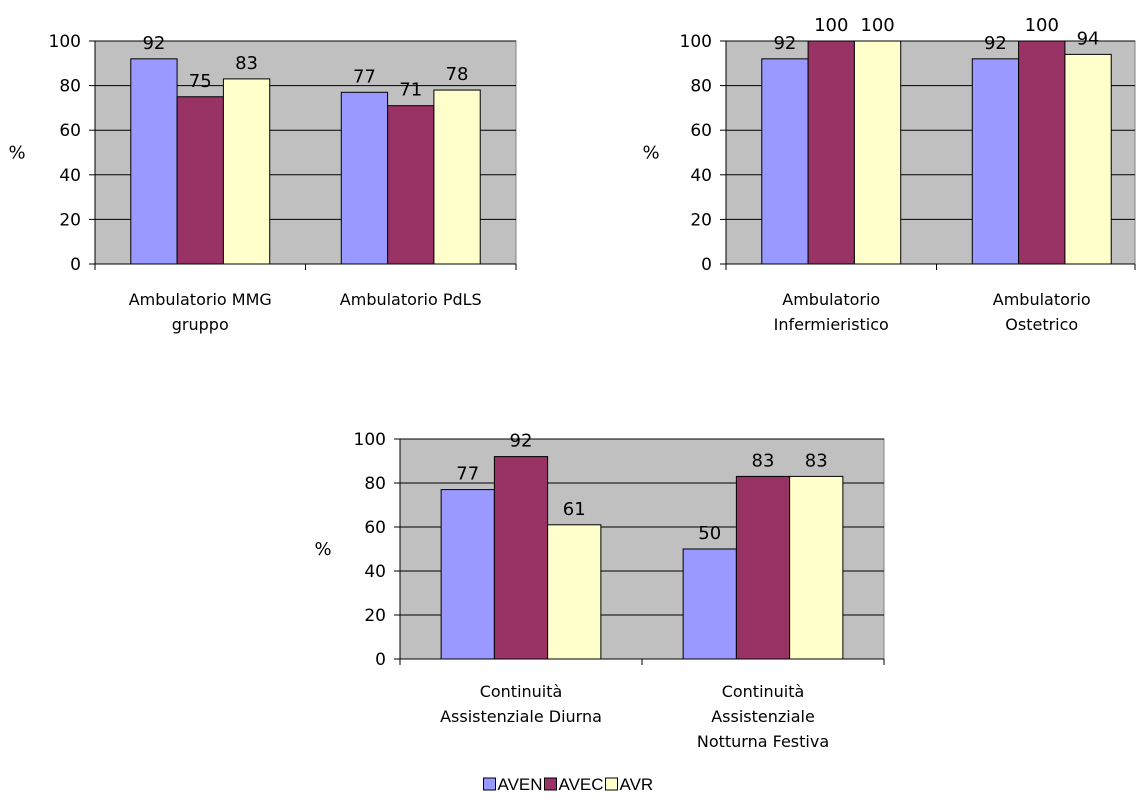  Describe the element at coordinates (581, 784) in the screenshot. I see `legend-label-avec: AVEC` at that location.